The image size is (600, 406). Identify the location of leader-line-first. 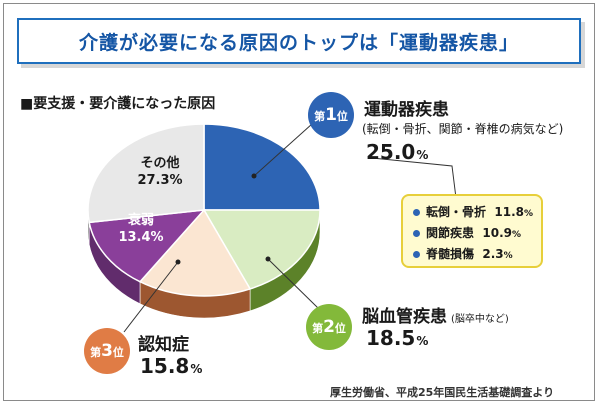
(283, 150).